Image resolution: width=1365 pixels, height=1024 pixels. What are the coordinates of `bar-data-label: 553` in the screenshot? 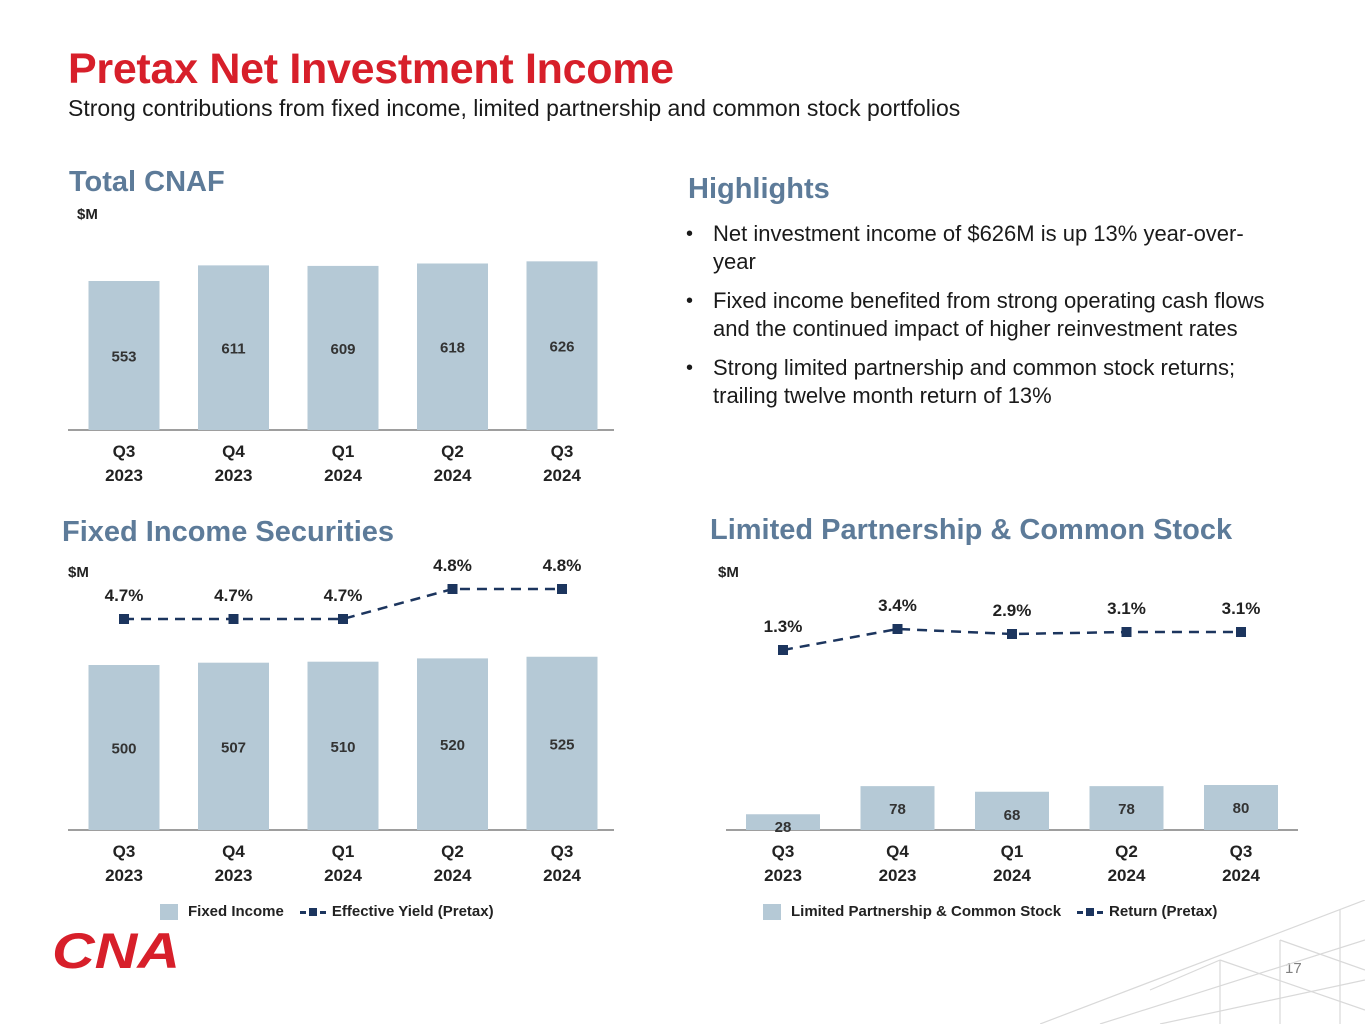 It's located at (123, 357).